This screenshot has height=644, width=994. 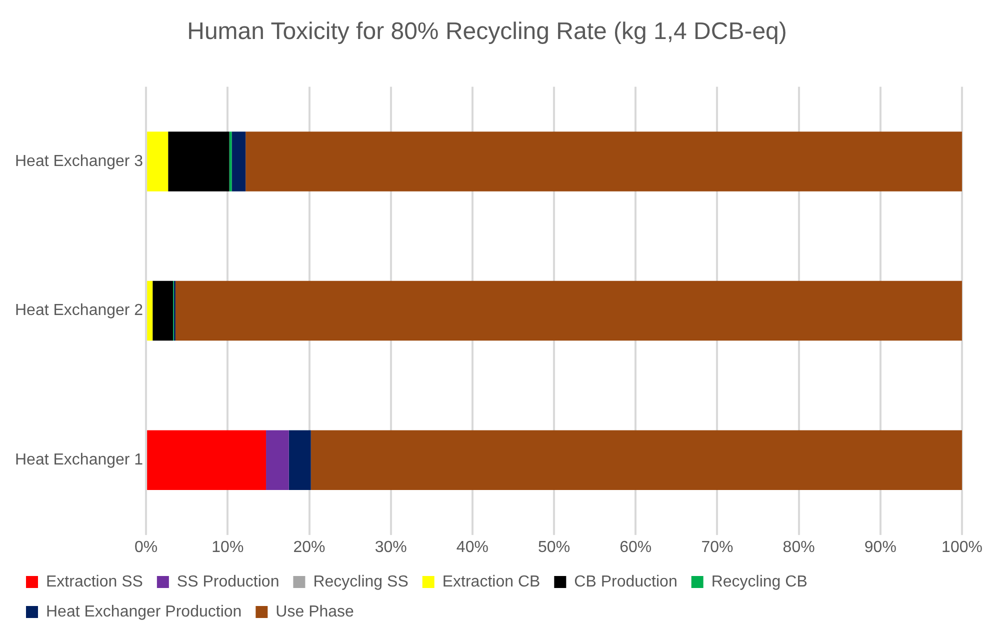 What do you see at coordinates (228, 547) in the screenshot?
I see `x-tick-label: 10%` at bounding box center [228, 547].